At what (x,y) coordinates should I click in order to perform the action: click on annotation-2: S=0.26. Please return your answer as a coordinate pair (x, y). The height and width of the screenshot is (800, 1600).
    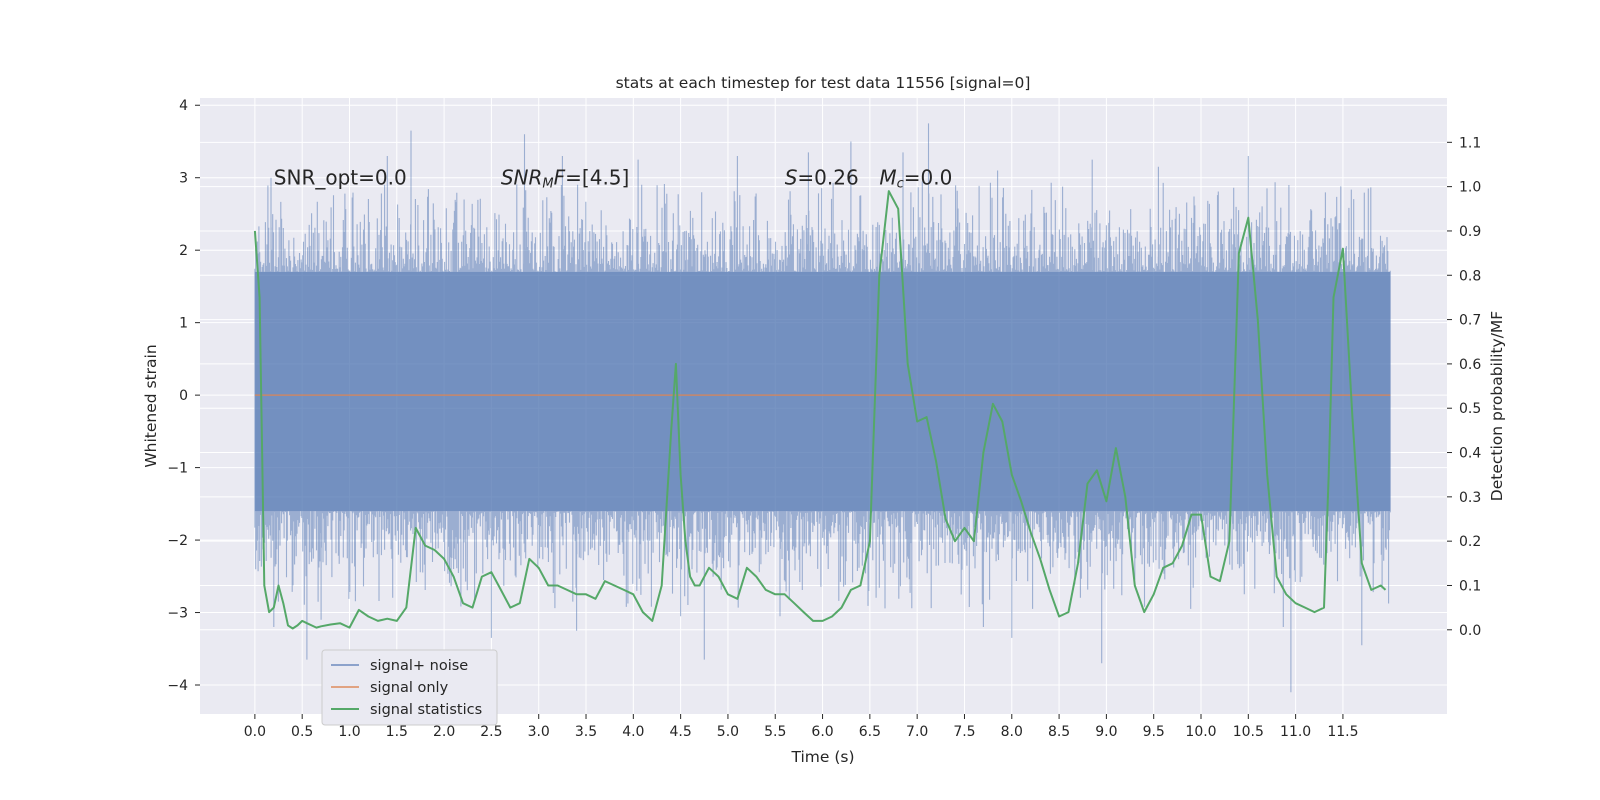
    Looking at the image, I should click on (822, 178).